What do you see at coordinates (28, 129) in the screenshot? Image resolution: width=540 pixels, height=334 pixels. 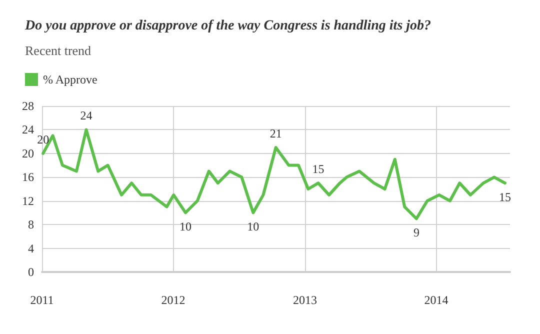 I see `y-tick-label: 24` at bounding box center [28, 129].